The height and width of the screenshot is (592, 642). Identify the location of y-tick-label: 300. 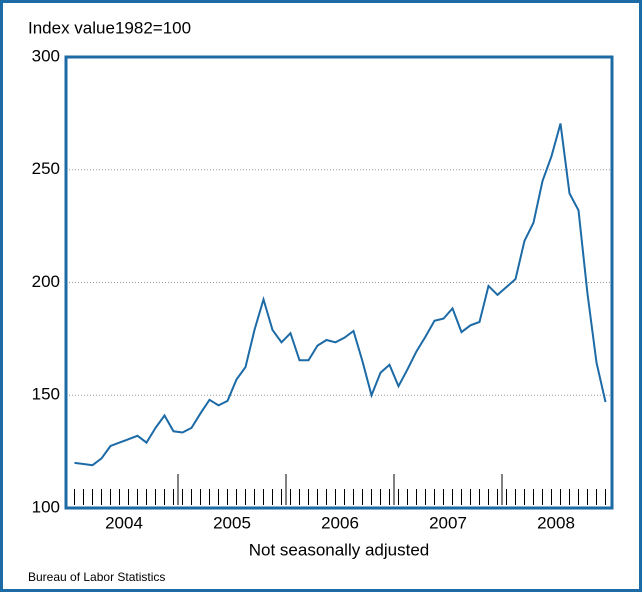
(46, 55).